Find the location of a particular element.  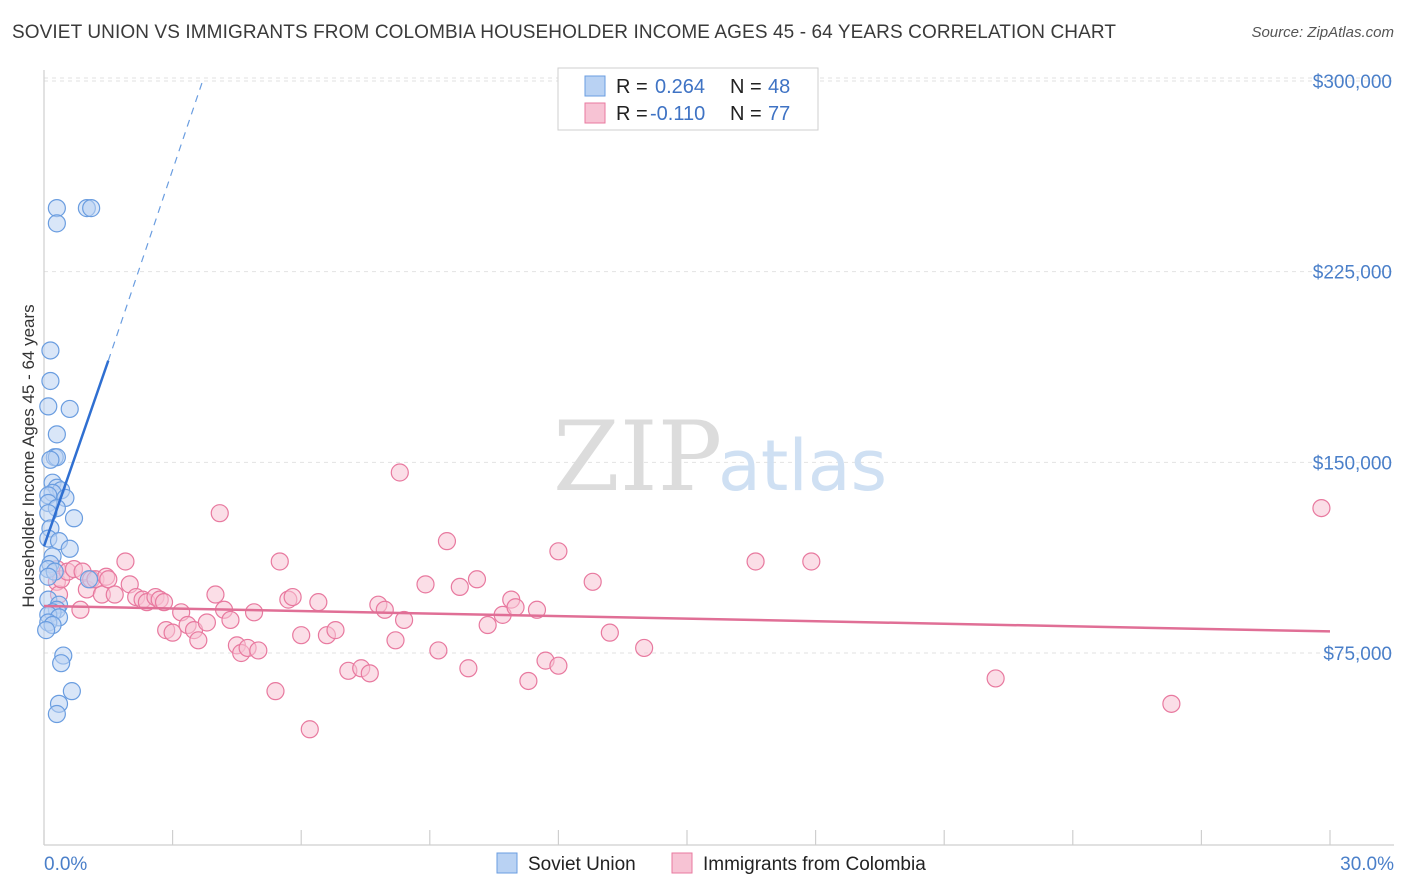

bottom-legend-label-soviet: Soviet Union is located at coordinates (582, 864).